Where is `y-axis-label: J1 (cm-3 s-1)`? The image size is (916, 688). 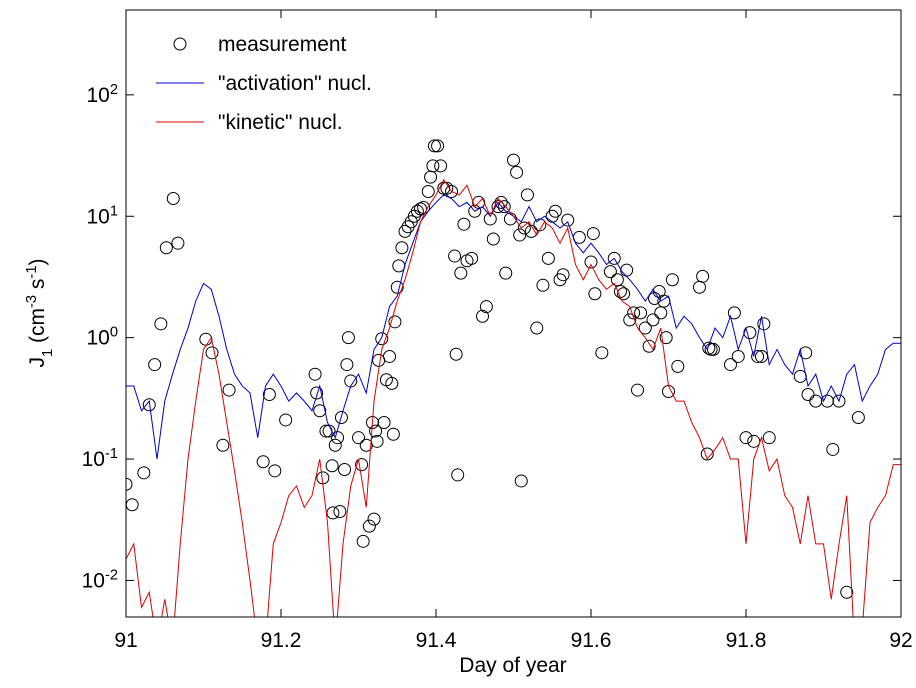 y-axis-label: J1 (cm-3 s-1) is located at coordinates (40, 313).